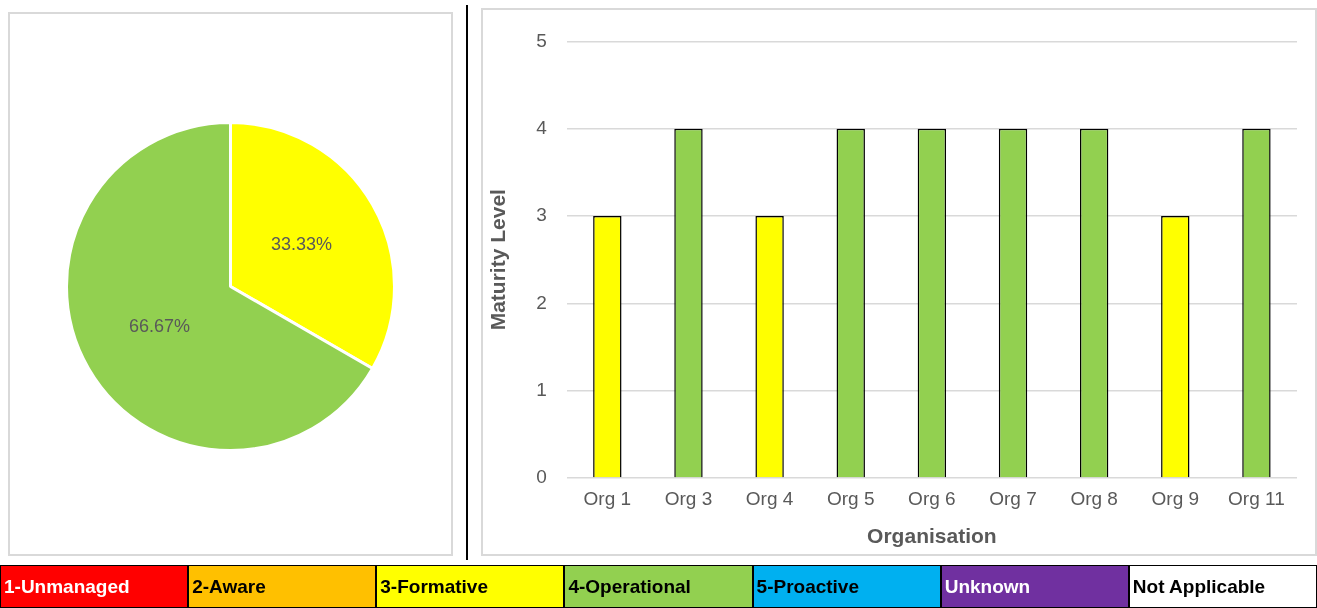 Image resolution: width=1317 pixels, height=608 pixels. Describe the element at coordinates (541, 477) in the screenshot. I see `y-tick-label: 0` at that location.